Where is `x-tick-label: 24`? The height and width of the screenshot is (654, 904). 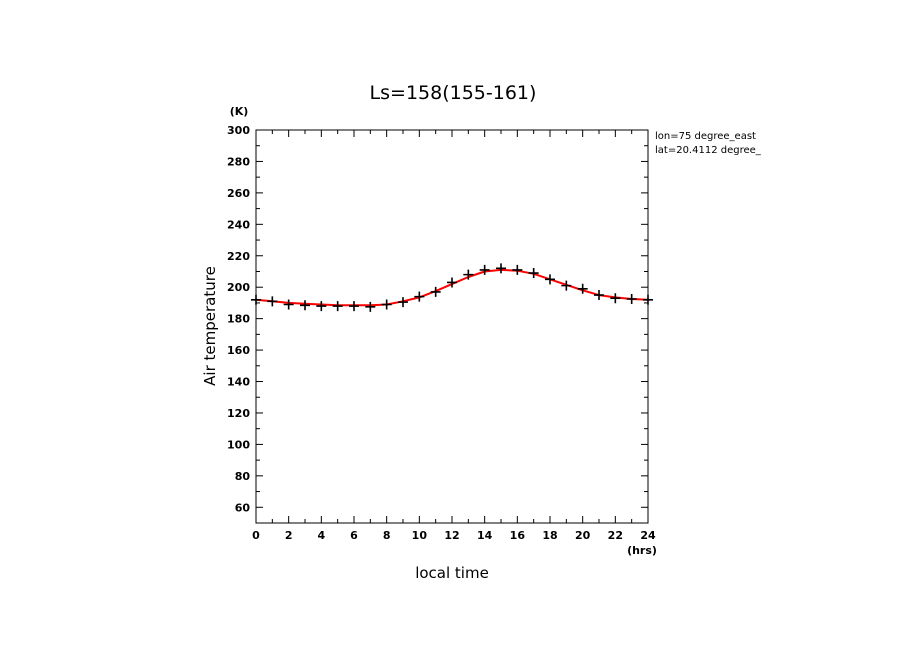 x-tick-label: 24 is located at coordinates (648, 535).